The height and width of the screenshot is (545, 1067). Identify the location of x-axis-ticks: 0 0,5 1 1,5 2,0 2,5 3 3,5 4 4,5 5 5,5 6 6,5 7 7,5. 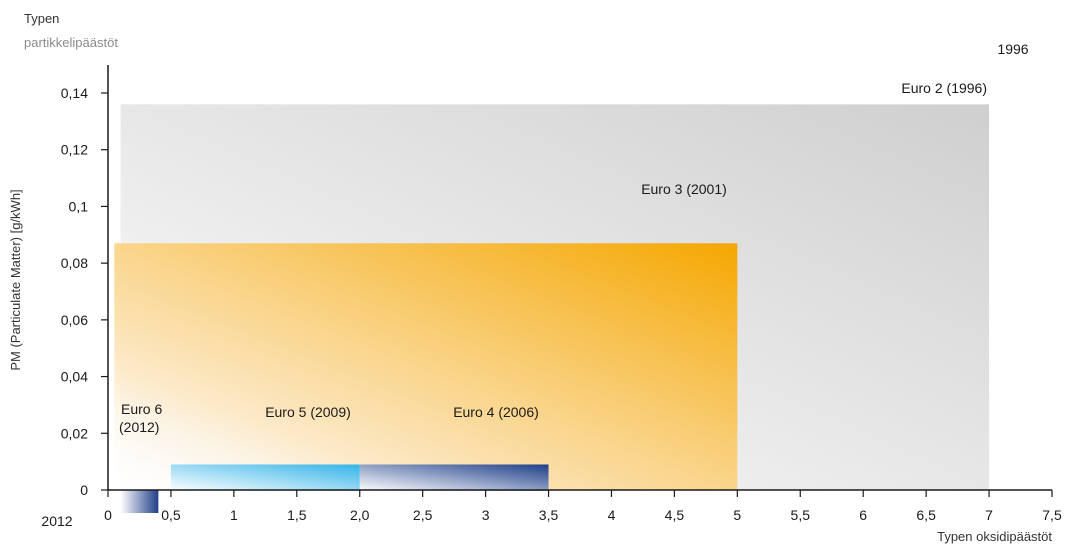
(583, 506).